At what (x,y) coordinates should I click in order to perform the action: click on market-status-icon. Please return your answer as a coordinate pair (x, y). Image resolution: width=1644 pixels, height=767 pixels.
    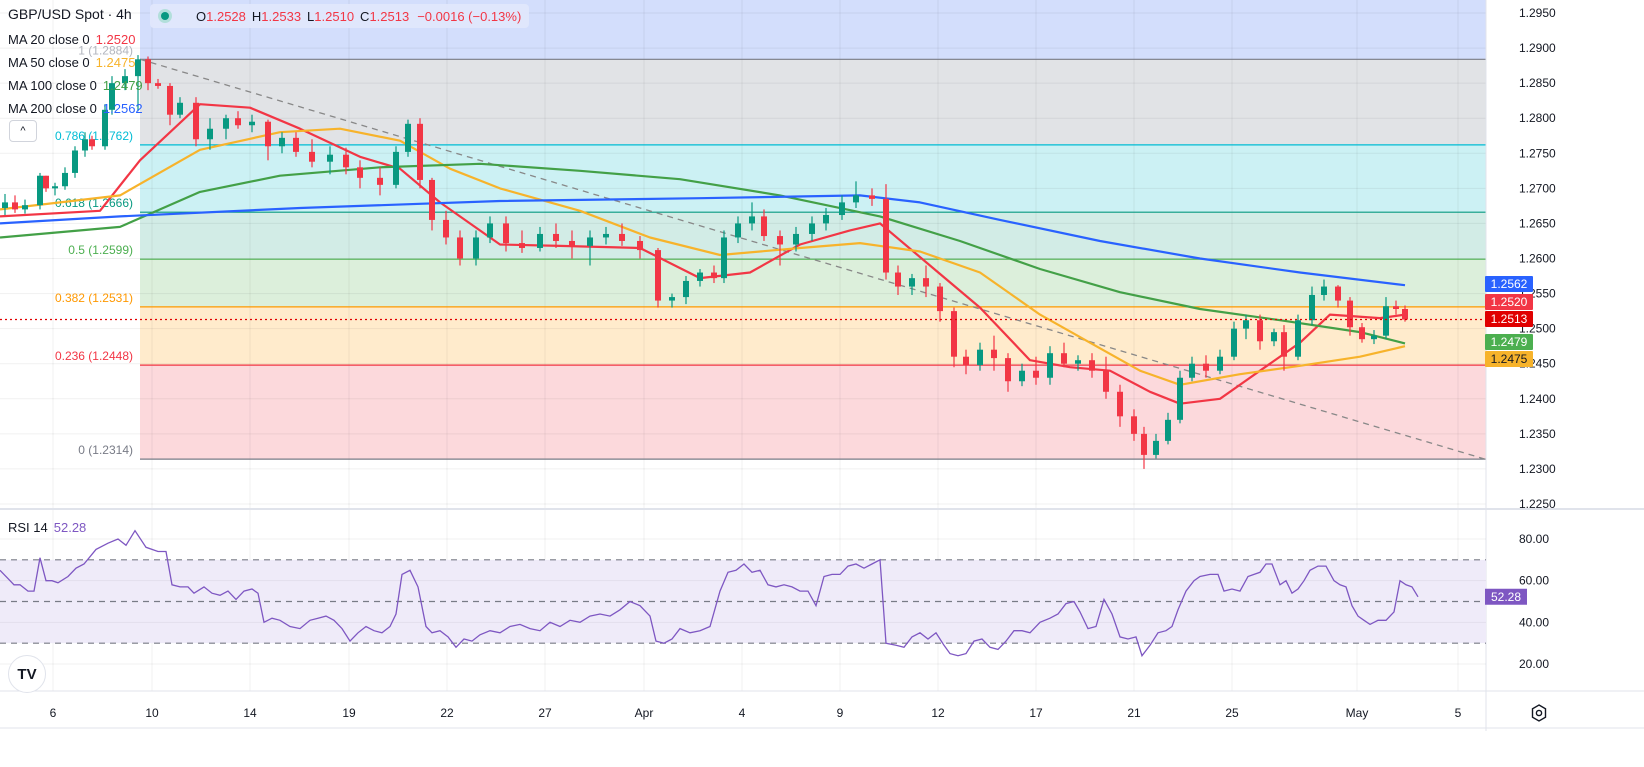
    Looking at the image, I should click on (165, 16).